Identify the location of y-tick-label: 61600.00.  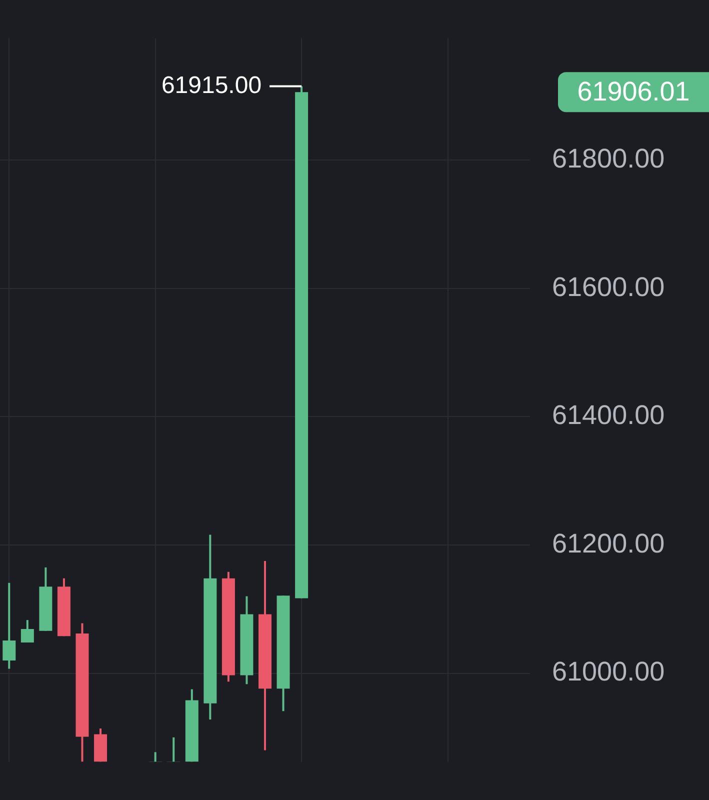
(608, 287).